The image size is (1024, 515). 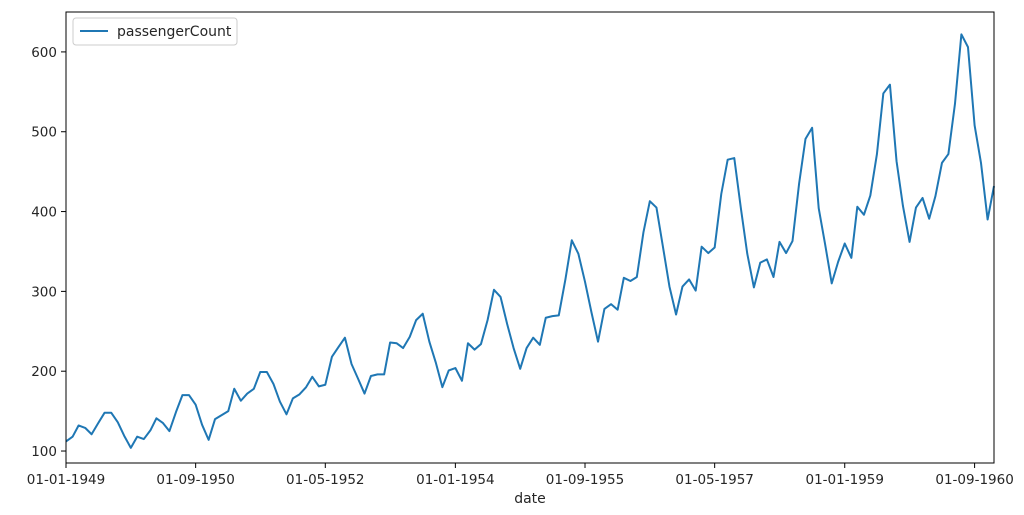 I want to click on y-tick-label: 100, so click(x=44, y=452).